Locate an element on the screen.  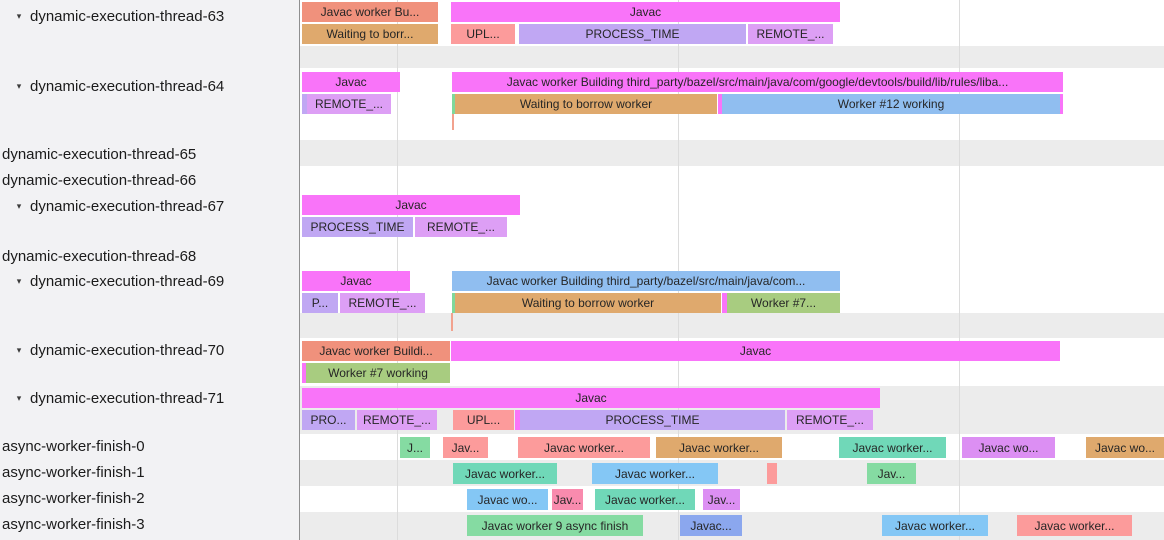
track-row: async-worker-finish-3 is located at coordinates (72, 524).